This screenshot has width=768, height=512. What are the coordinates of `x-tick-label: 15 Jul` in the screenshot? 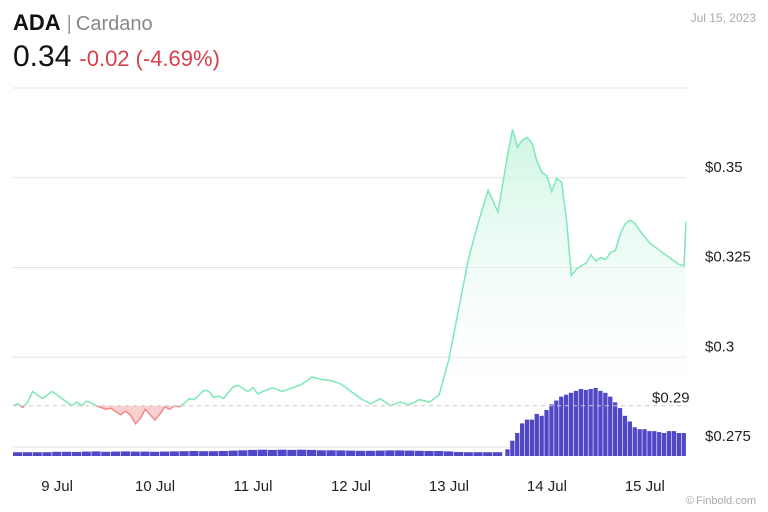 It's located at (645, 486).